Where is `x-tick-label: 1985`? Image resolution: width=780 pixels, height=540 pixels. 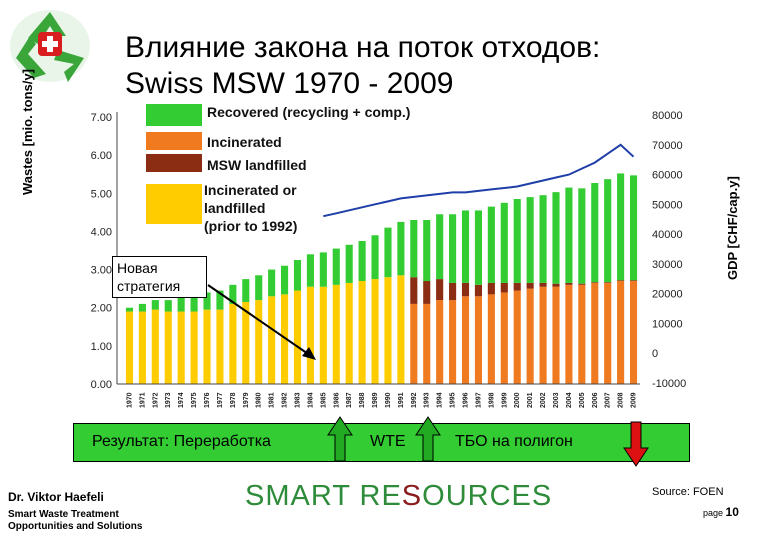 x-tick-label: 1985 is located at coordinates (323, 400).